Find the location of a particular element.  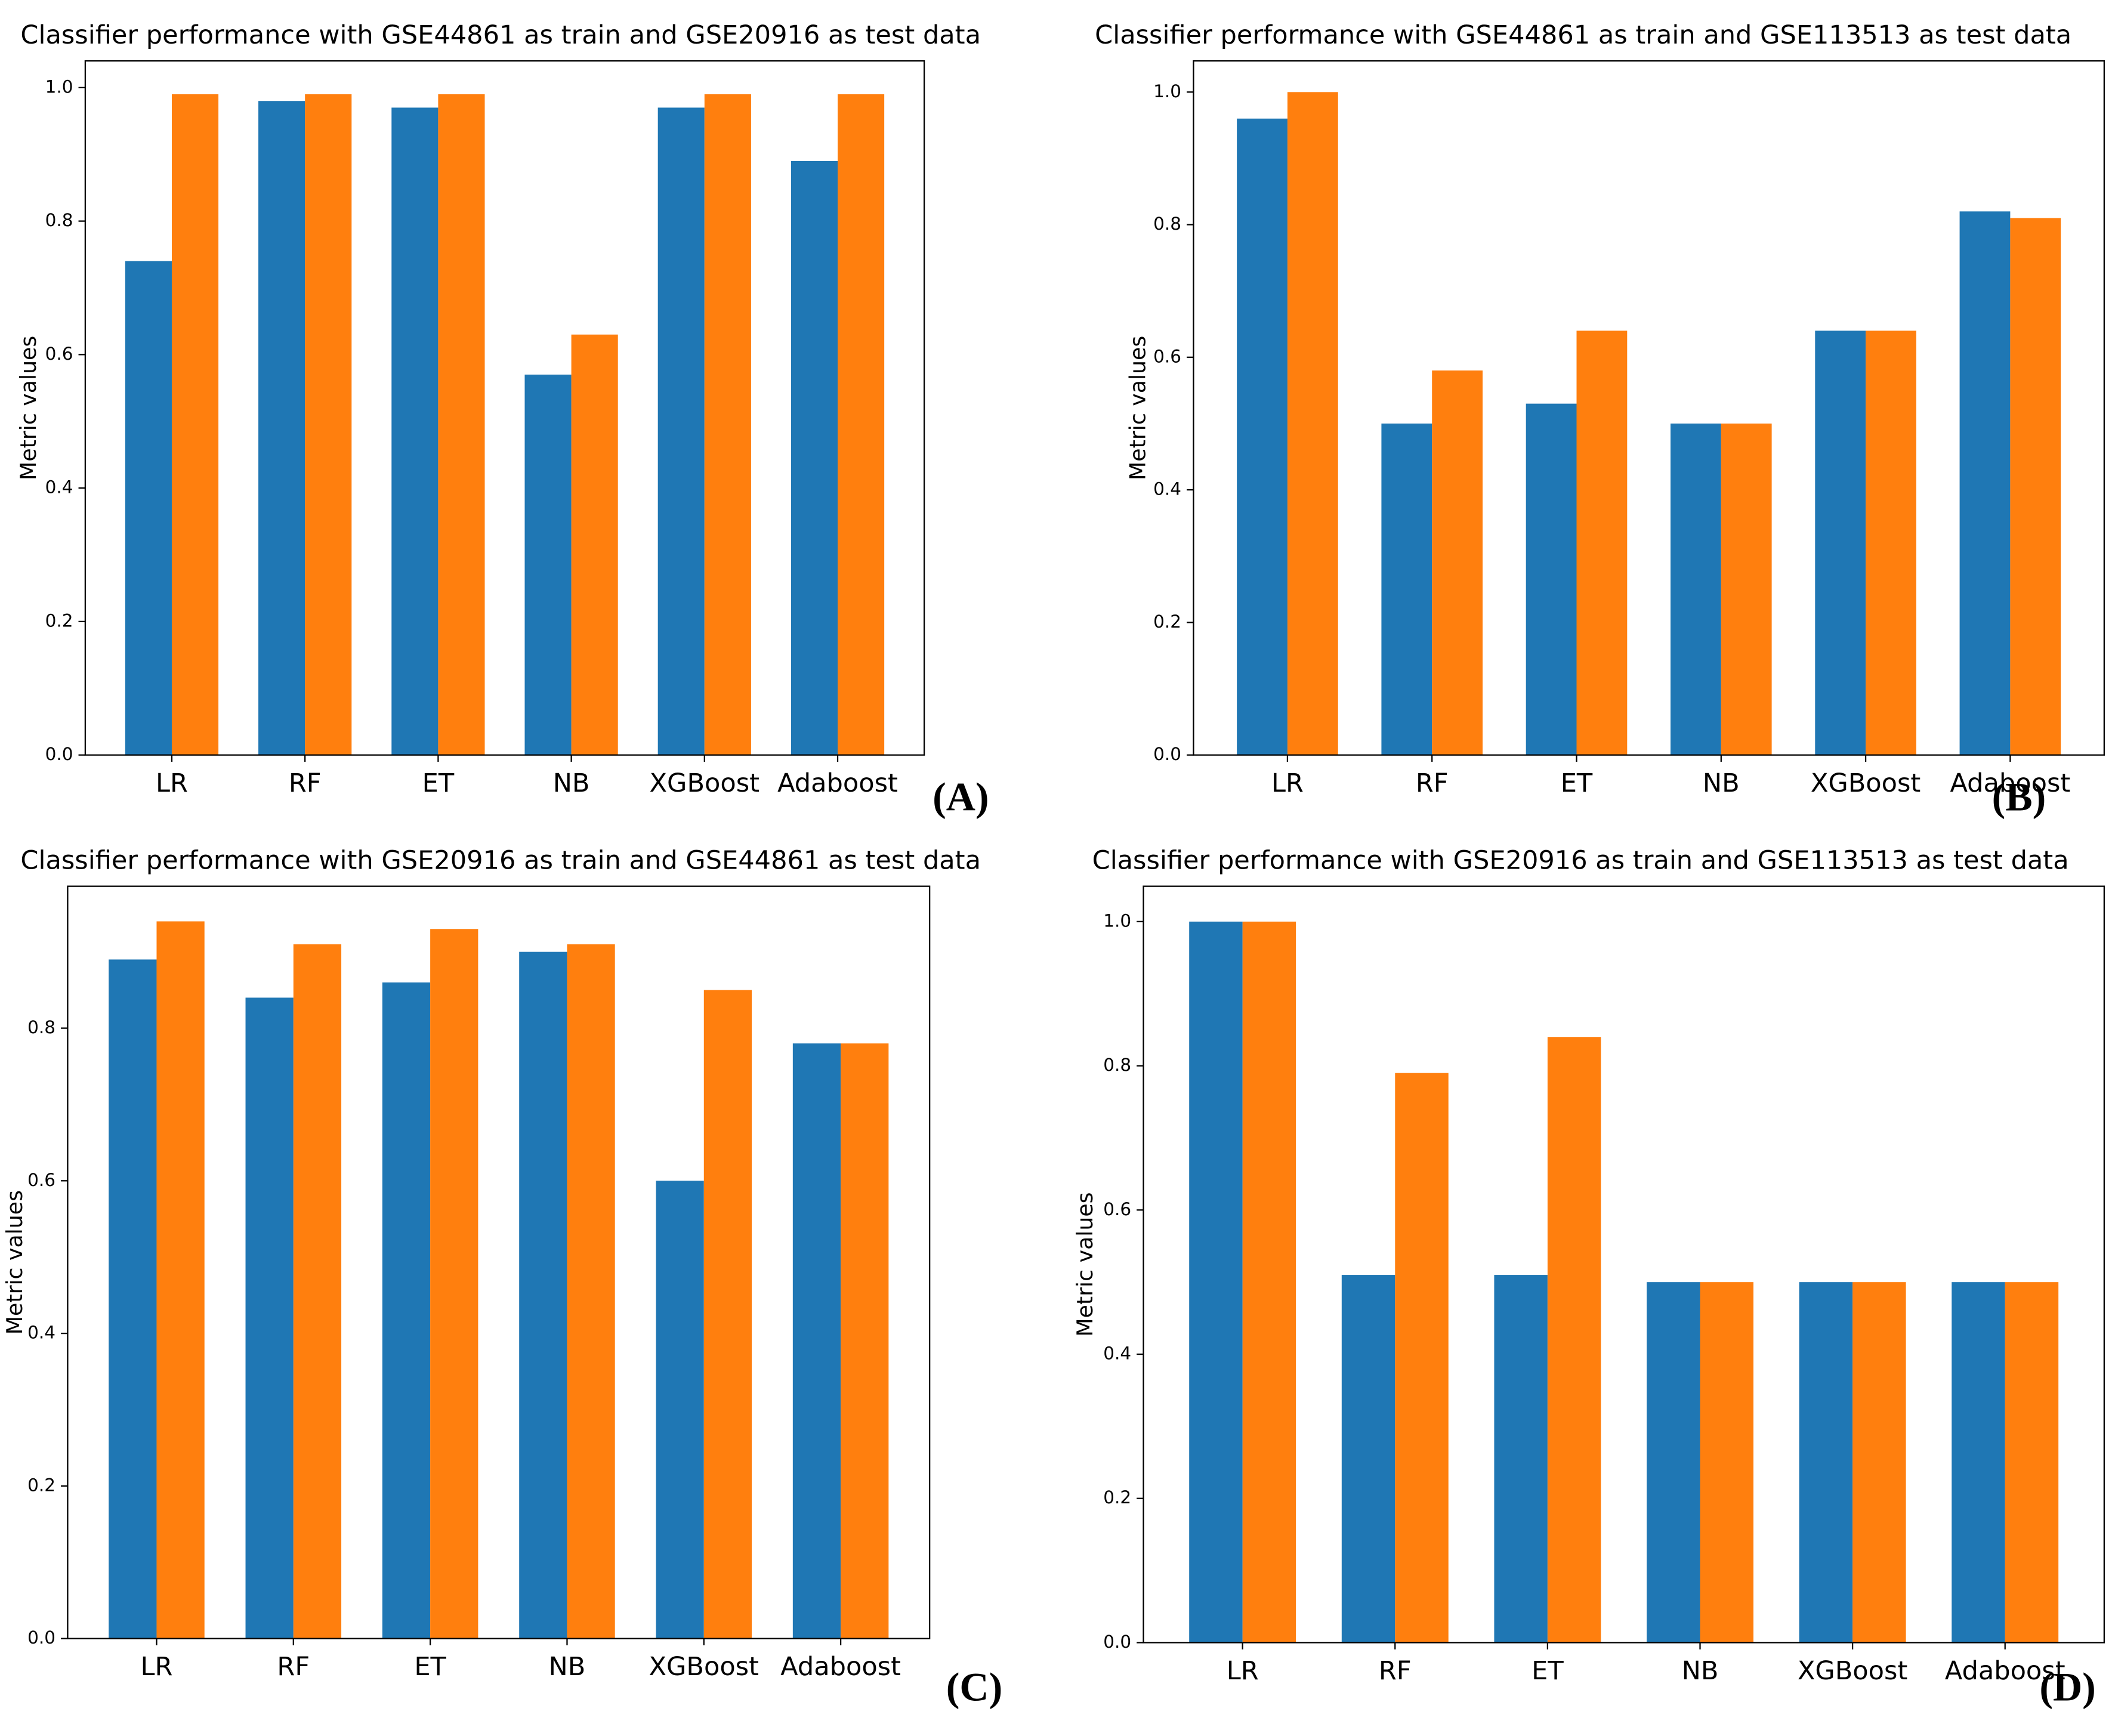

panel-label: (D) is located at coordinates (2067, 1687).